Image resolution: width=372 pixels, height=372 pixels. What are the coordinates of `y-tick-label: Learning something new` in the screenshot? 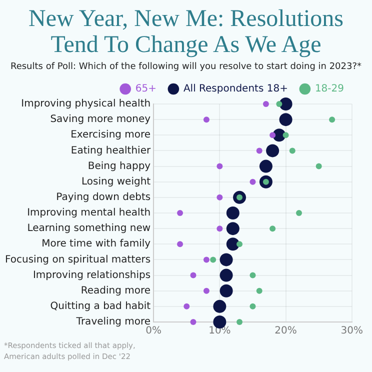 It's located at (89, 228).